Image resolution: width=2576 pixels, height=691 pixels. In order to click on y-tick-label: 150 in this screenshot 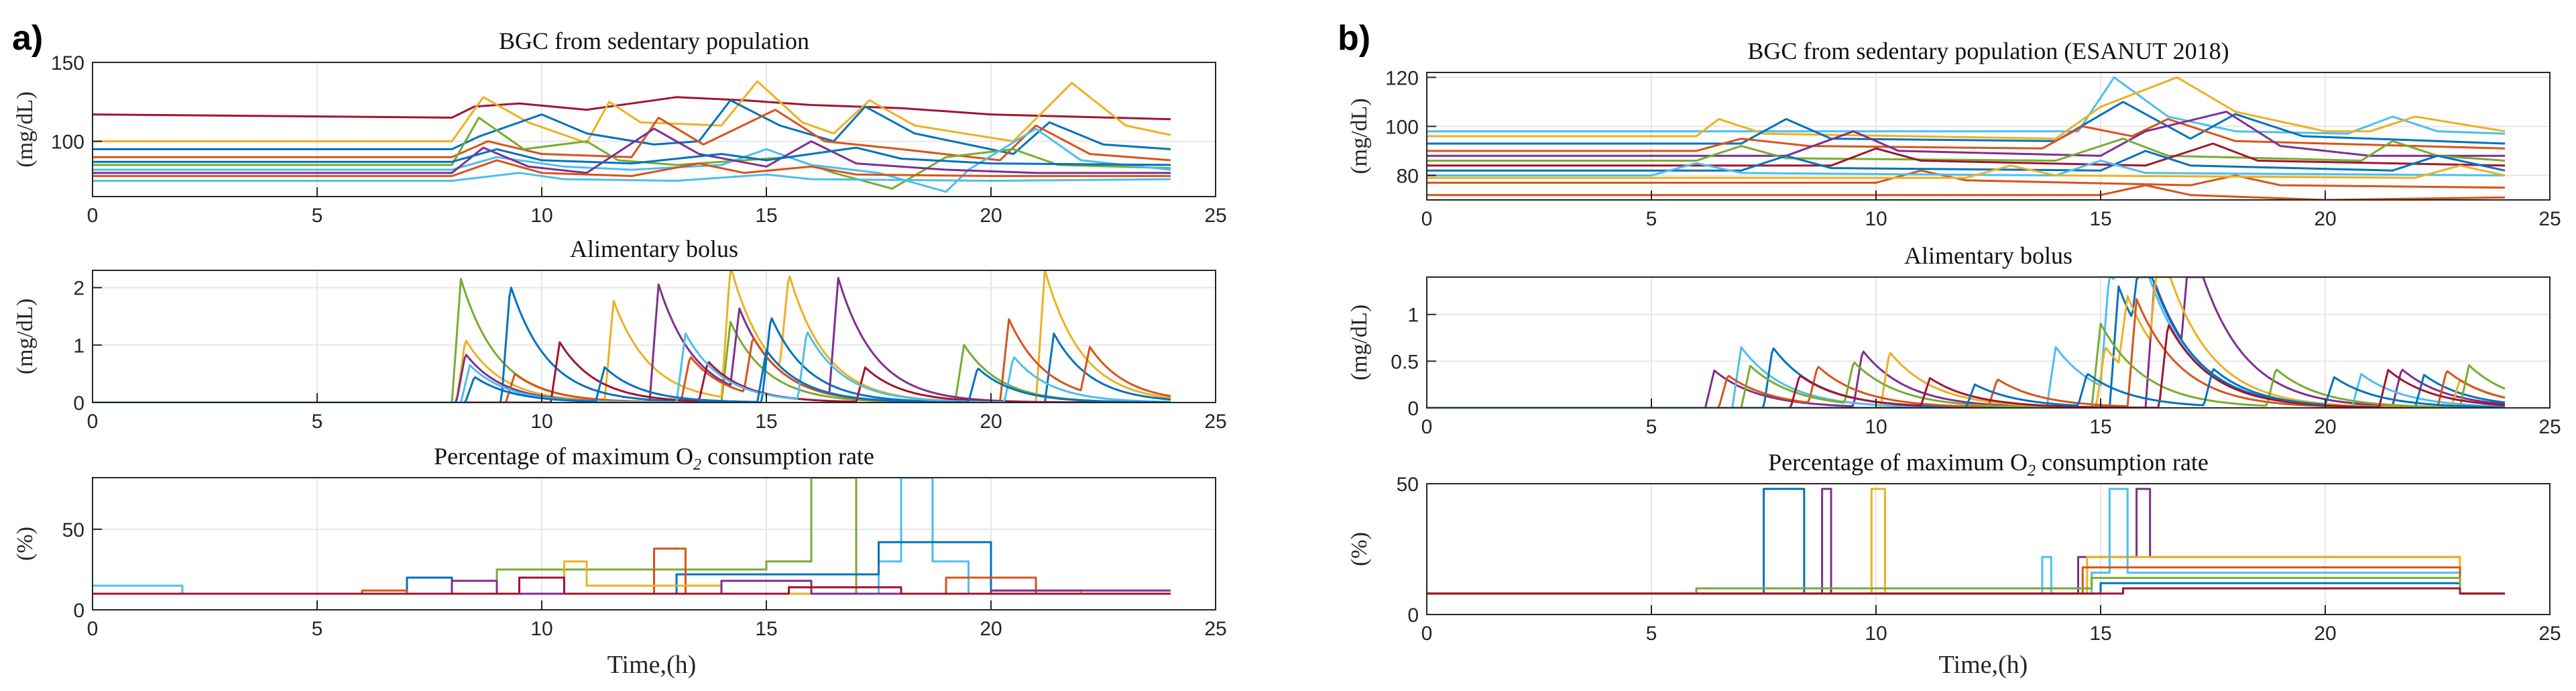, I will do `click(67, 63)`.